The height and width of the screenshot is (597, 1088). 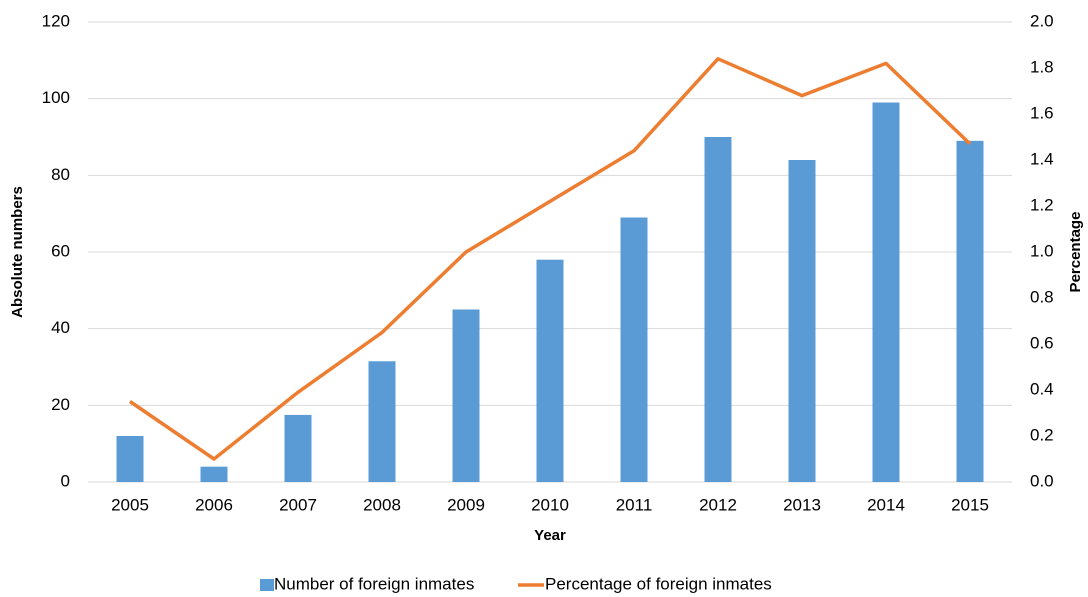 I want to click on y-tick-label: 0, so click(x=65, y=480).